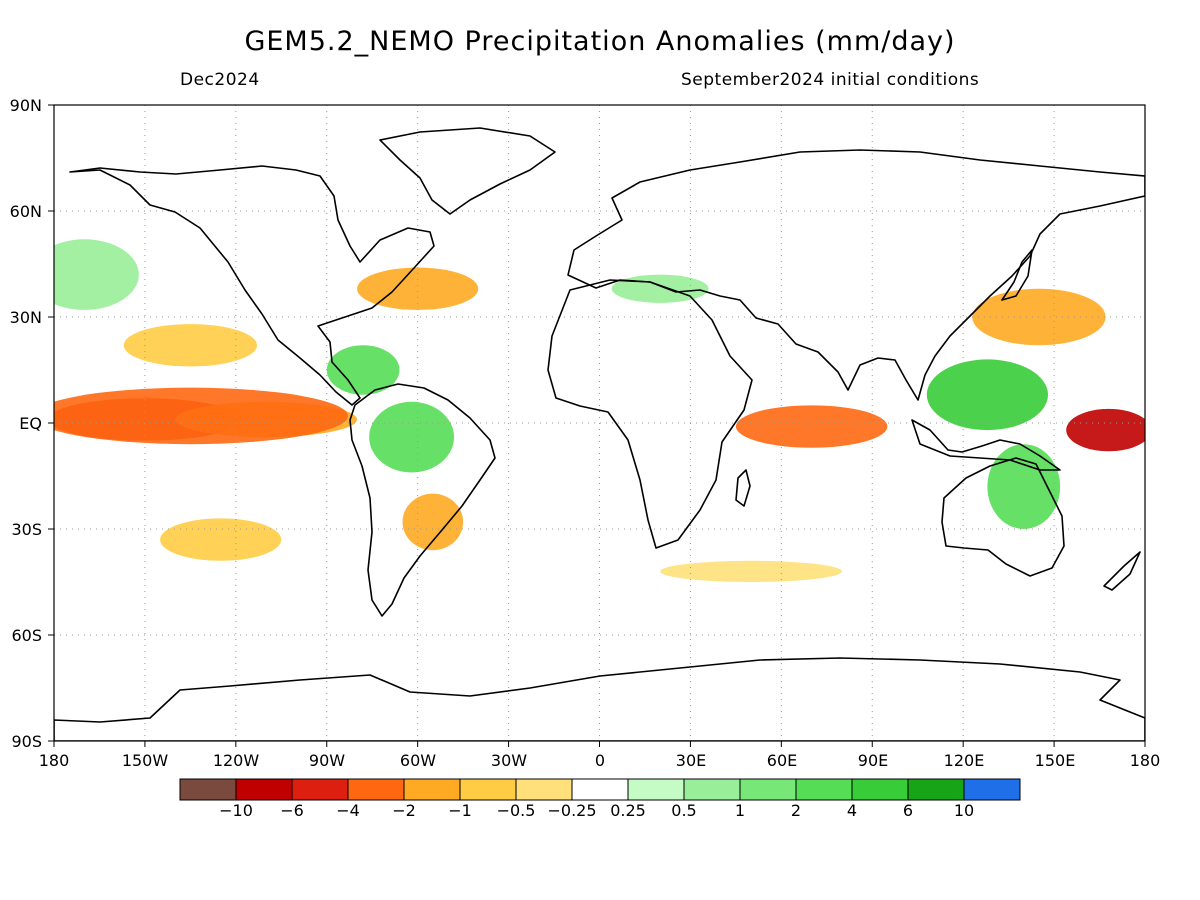  What do you see at coordinates (292, 810) in the screenshot?
I see `legend-label: −6` at bounding box center [292, 810].